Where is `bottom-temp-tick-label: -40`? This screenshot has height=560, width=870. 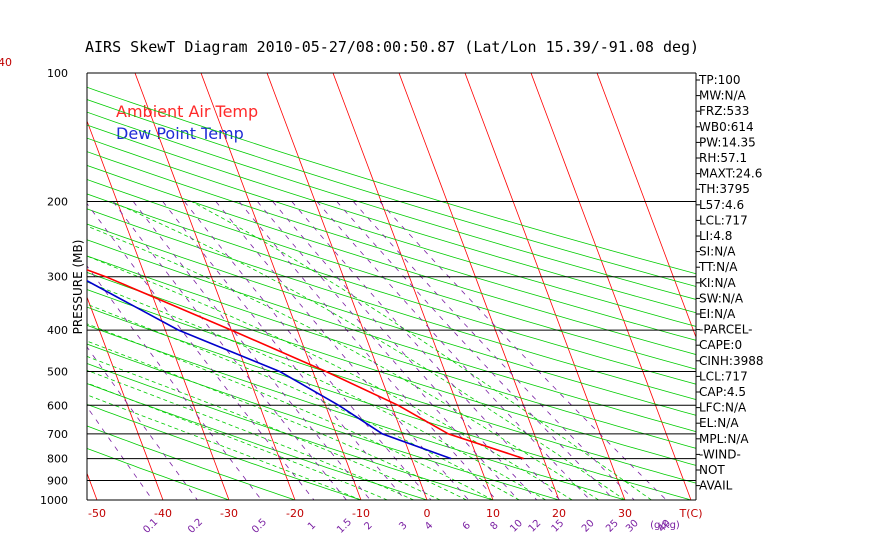 bottom-temp-tick-label: -40 is located at coordinates (163, 513).